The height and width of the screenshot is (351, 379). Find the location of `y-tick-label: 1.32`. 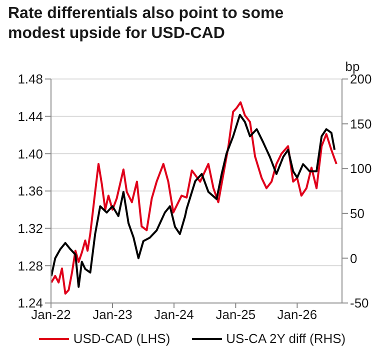

y-tick-label: 1.32 is located at coordinates (30, 228).